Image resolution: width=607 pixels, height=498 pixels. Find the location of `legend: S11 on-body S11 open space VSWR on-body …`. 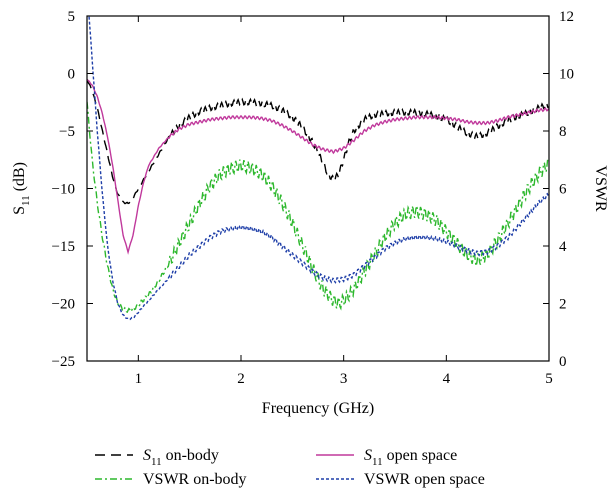

legend: S11 on-body S11 open space VSWR on-body … is located at coordinates (290, 467).